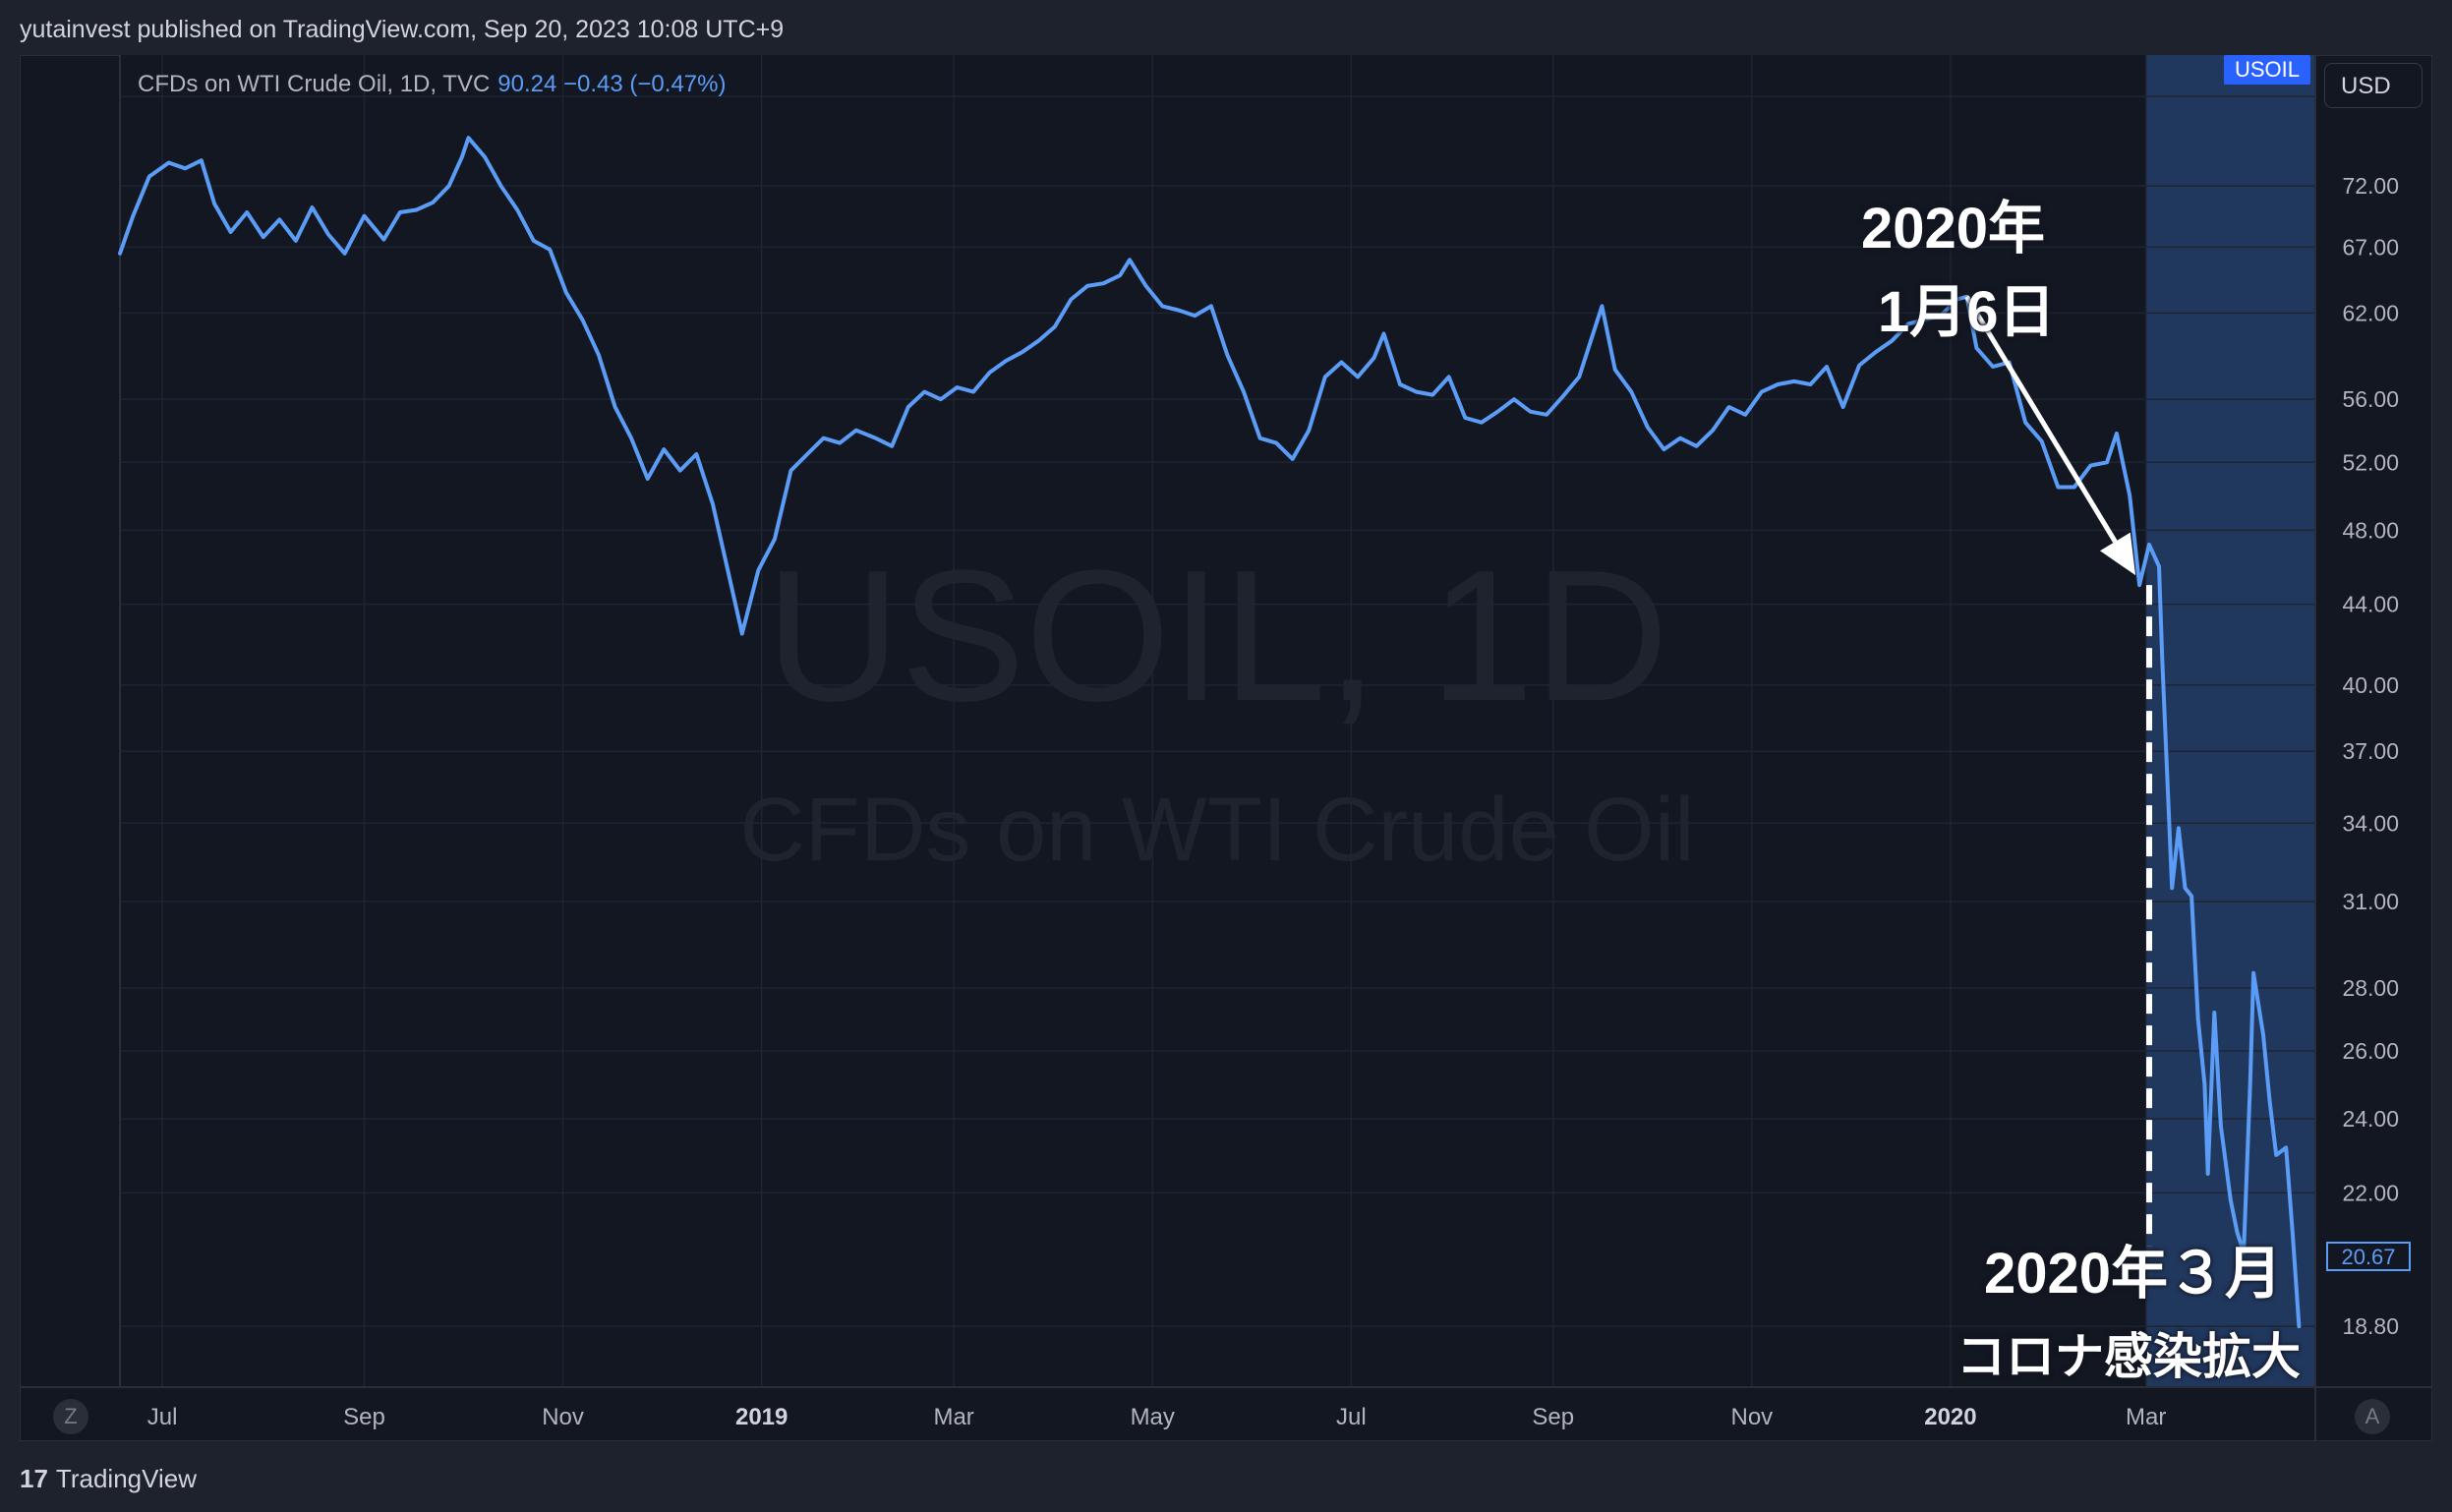 This screenshot has height=1512, width=2452. Describe the element at coordinates (1950, 1417) in the screenshot. I see `x-tick-label: 2020` at that location.